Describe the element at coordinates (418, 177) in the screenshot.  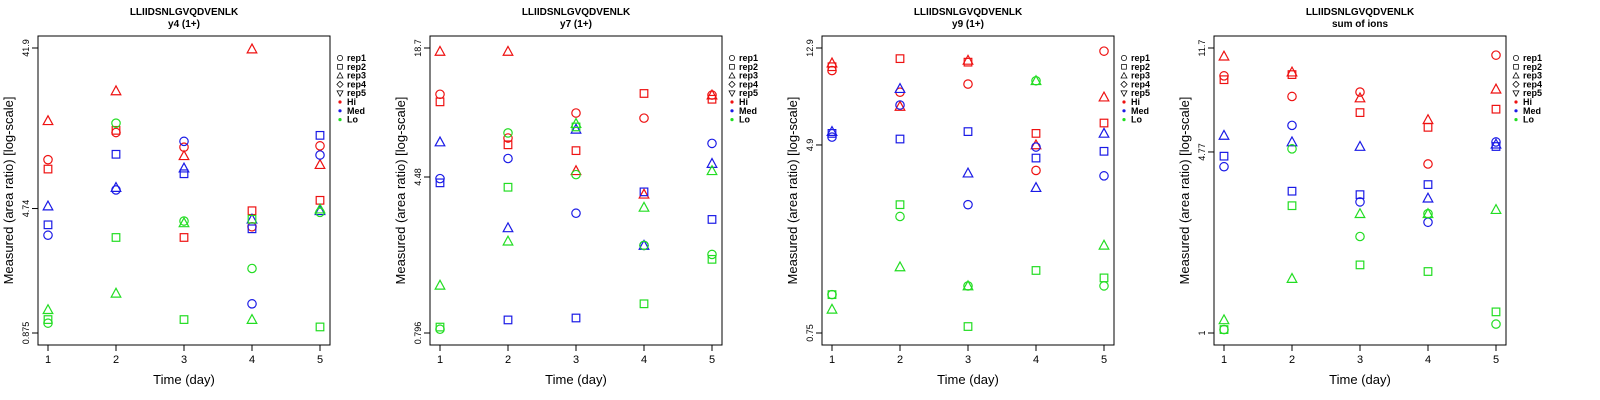
I see `y-tick-label: 4.48` at that location.